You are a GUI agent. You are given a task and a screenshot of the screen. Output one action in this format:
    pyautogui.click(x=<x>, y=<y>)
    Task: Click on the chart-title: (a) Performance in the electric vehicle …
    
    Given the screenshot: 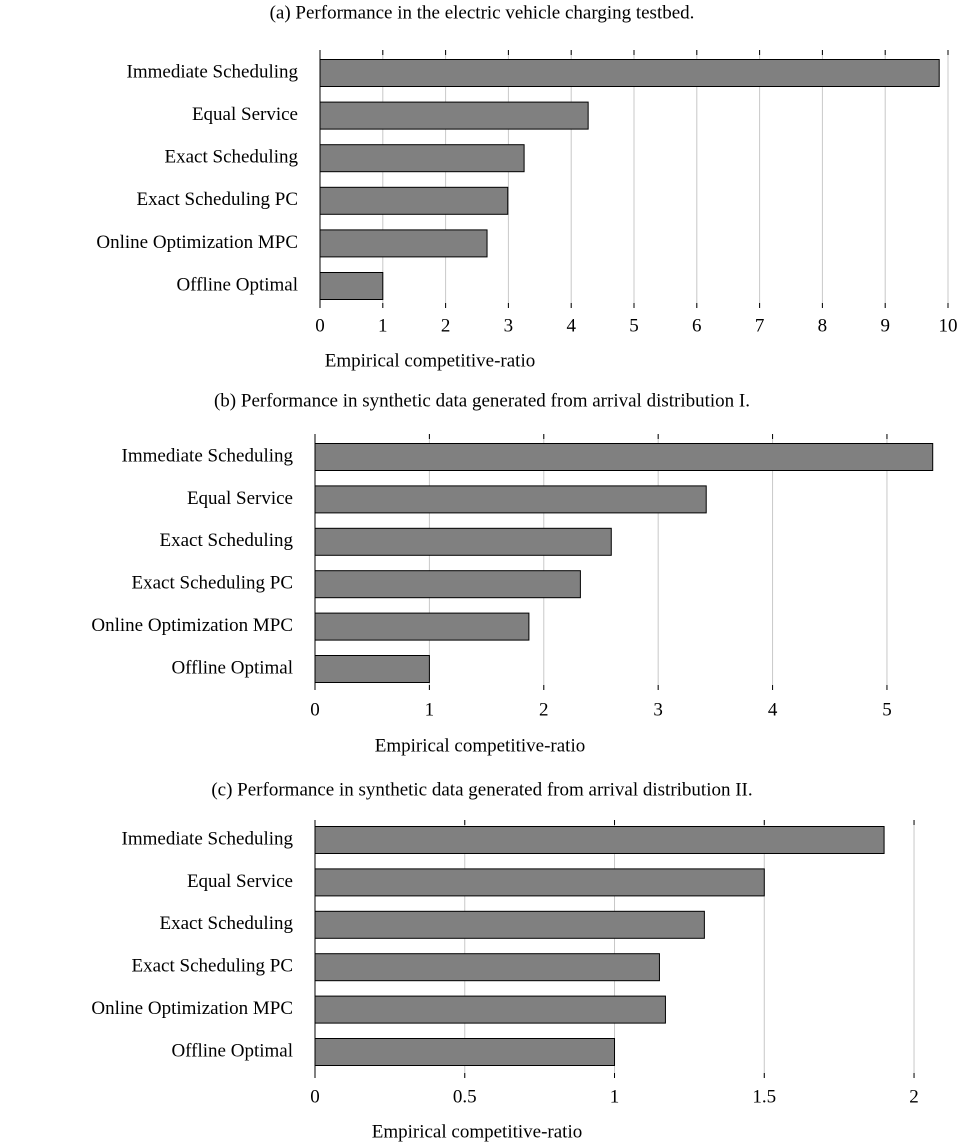 What is the action you would take?
    pyautogui.click(x=482, y=12)
    